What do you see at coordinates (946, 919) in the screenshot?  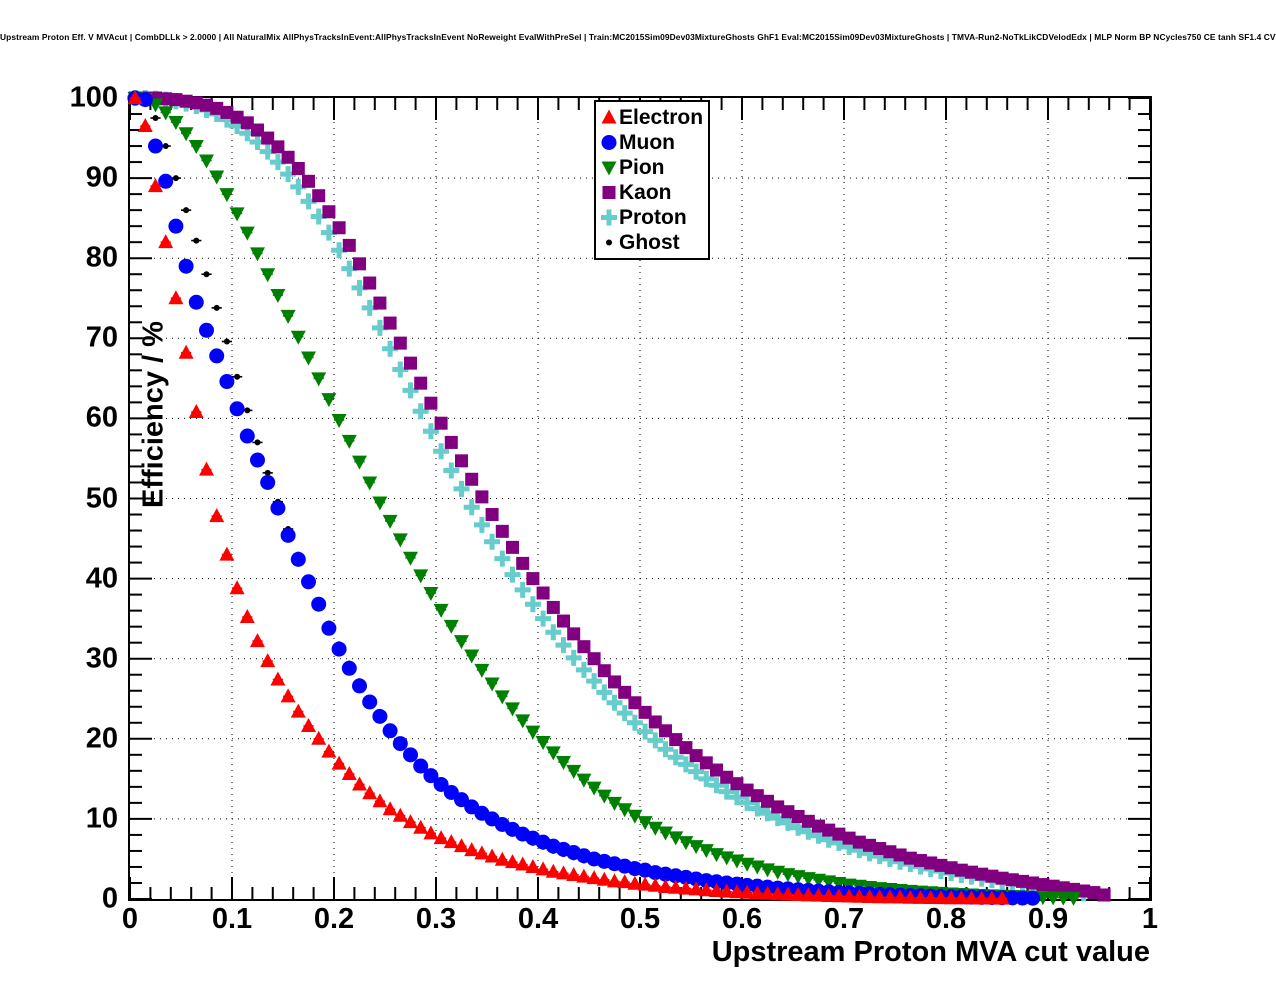 I see `x-tick-label: 0.8` at bounding box center [946, 919].